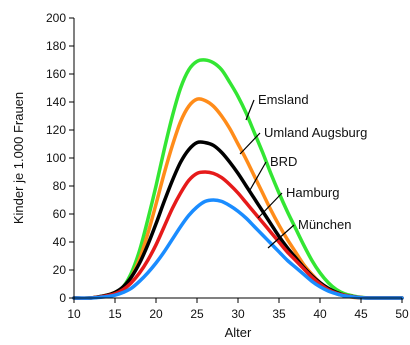 Image resolution: width=410 pixels, height=345 pixels. What do you see at coordinates (56, 74) in the screenshot?
I see `y-tick-label: 160` at bounding box center [56, 74].